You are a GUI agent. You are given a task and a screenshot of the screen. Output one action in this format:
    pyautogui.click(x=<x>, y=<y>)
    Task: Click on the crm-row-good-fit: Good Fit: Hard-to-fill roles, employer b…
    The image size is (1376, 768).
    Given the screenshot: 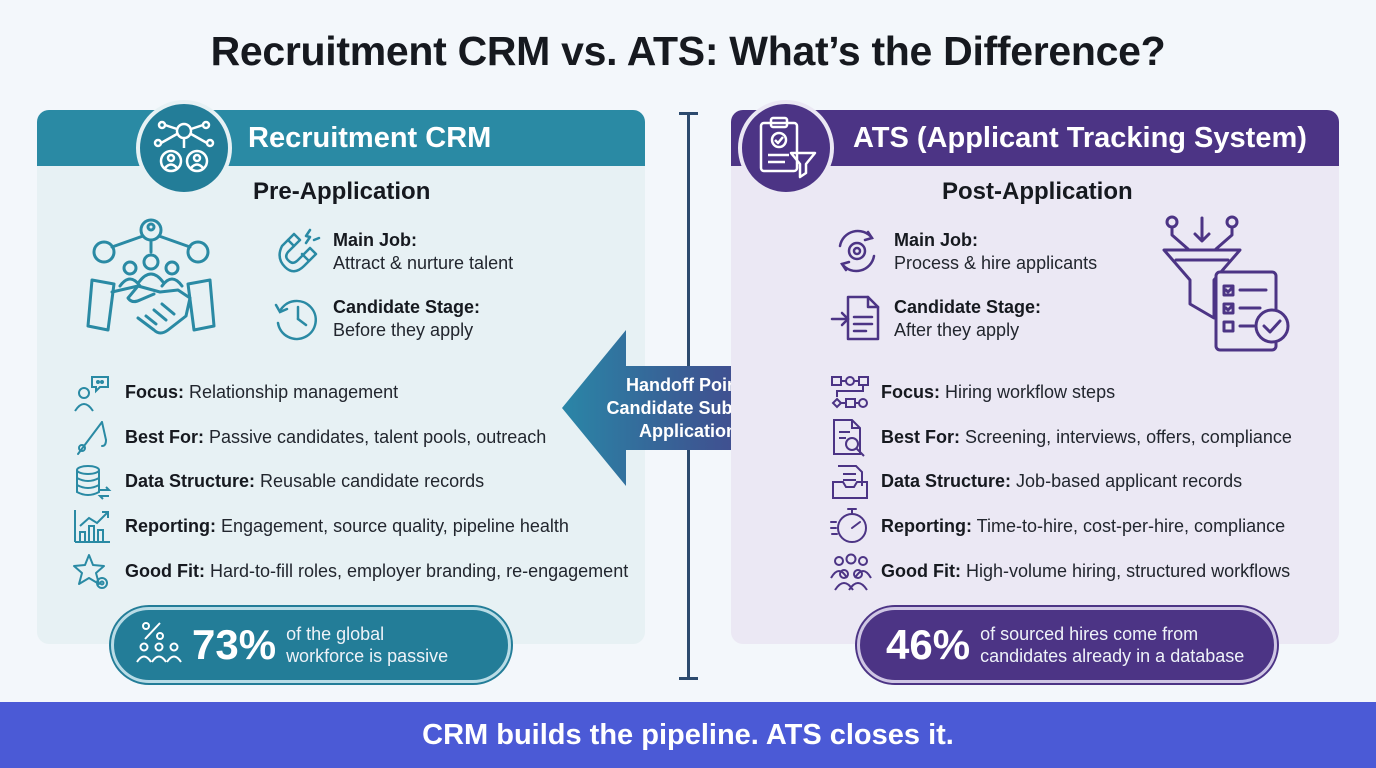 What is the action you would take?
    pyautogui.click(x=377, y=571)
    